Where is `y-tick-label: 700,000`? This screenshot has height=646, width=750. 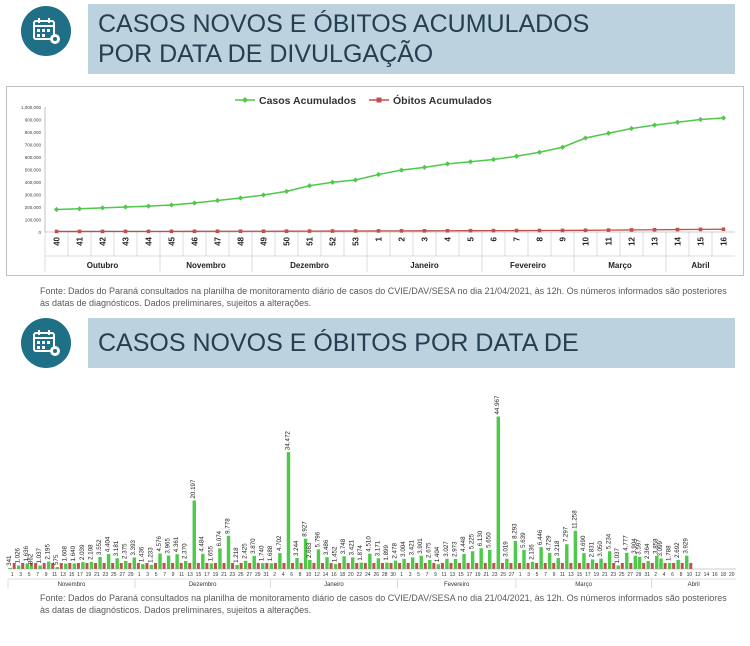 y-tick-label: 700,000 is located at coordinates (33, 145).